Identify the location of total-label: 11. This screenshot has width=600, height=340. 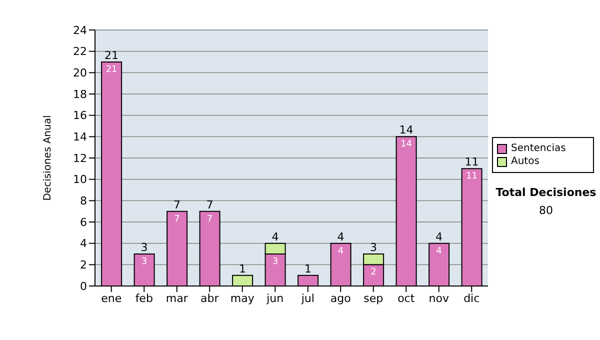
(471, 162).